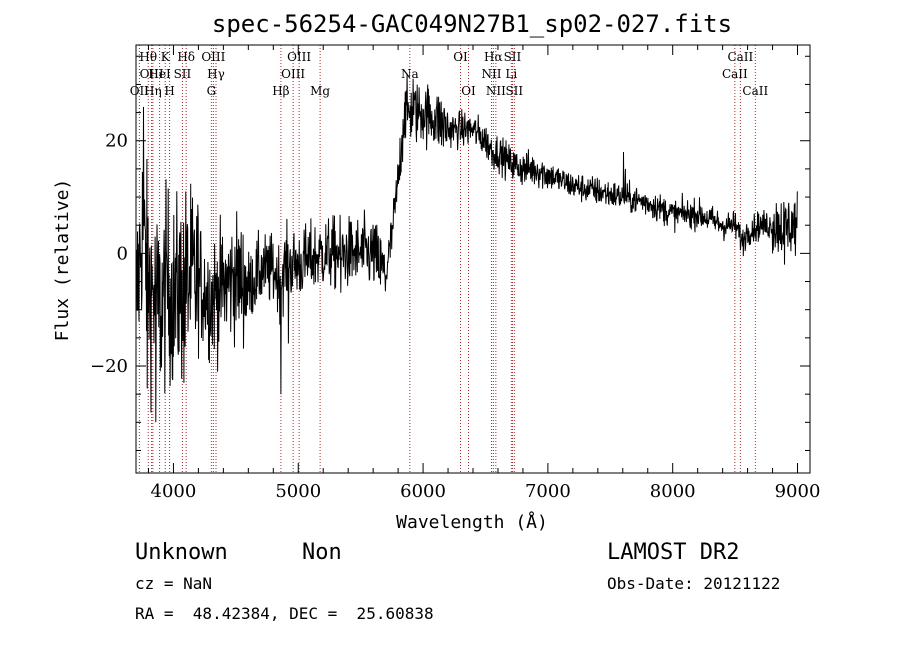  I want to click on spectral-line-label: OII, so click(140, 91).